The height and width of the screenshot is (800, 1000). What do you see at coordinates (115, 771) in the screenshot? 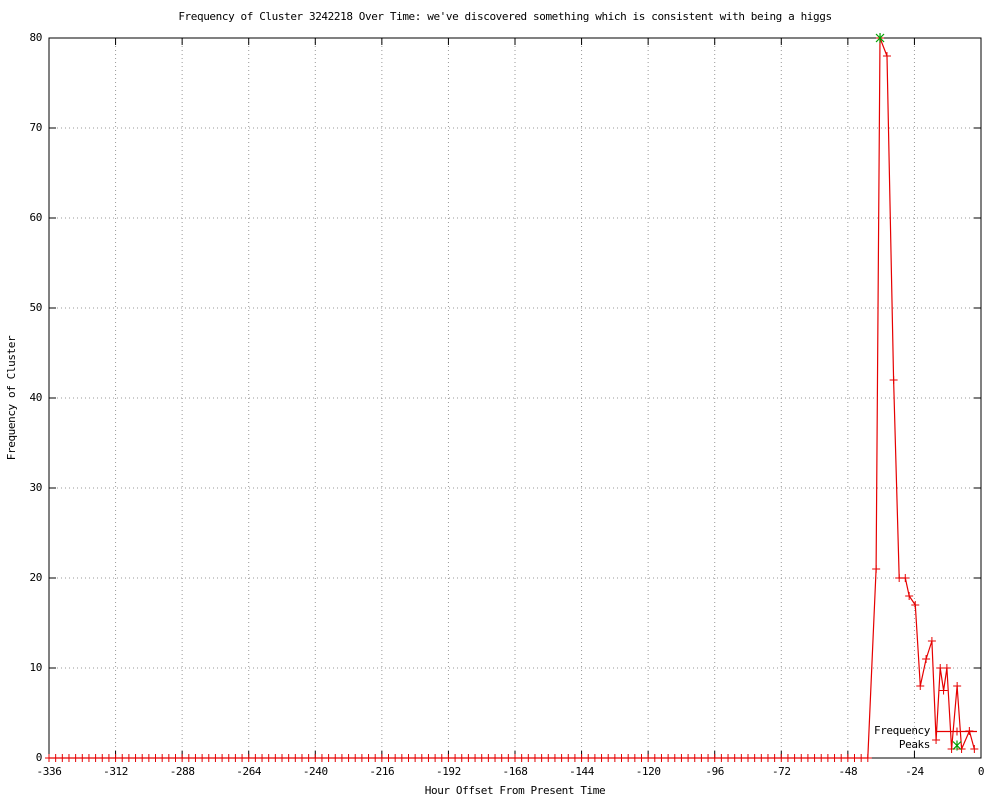
I see `x-tick-label: -312` at bounding box center [115, 771].